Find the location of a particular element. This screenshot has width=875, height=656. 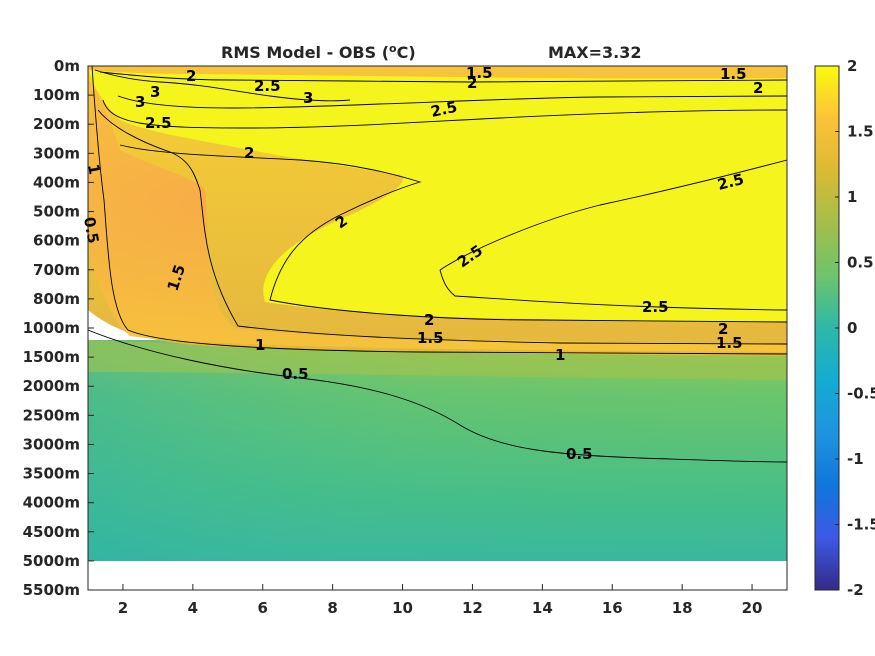

colorbar-tick-label: -0.5 is located at coordinates (861, 394).